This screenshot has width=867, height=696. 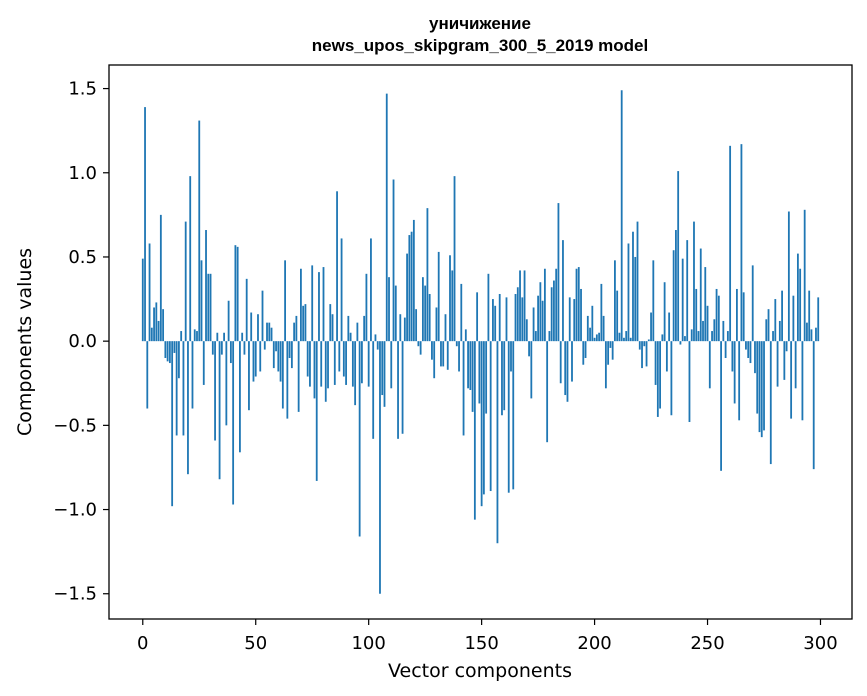 What do you see at coordinates (82, 89) in the screenshot?
I see `y-tick-label: 1.5` at bounding box center [82, 89].